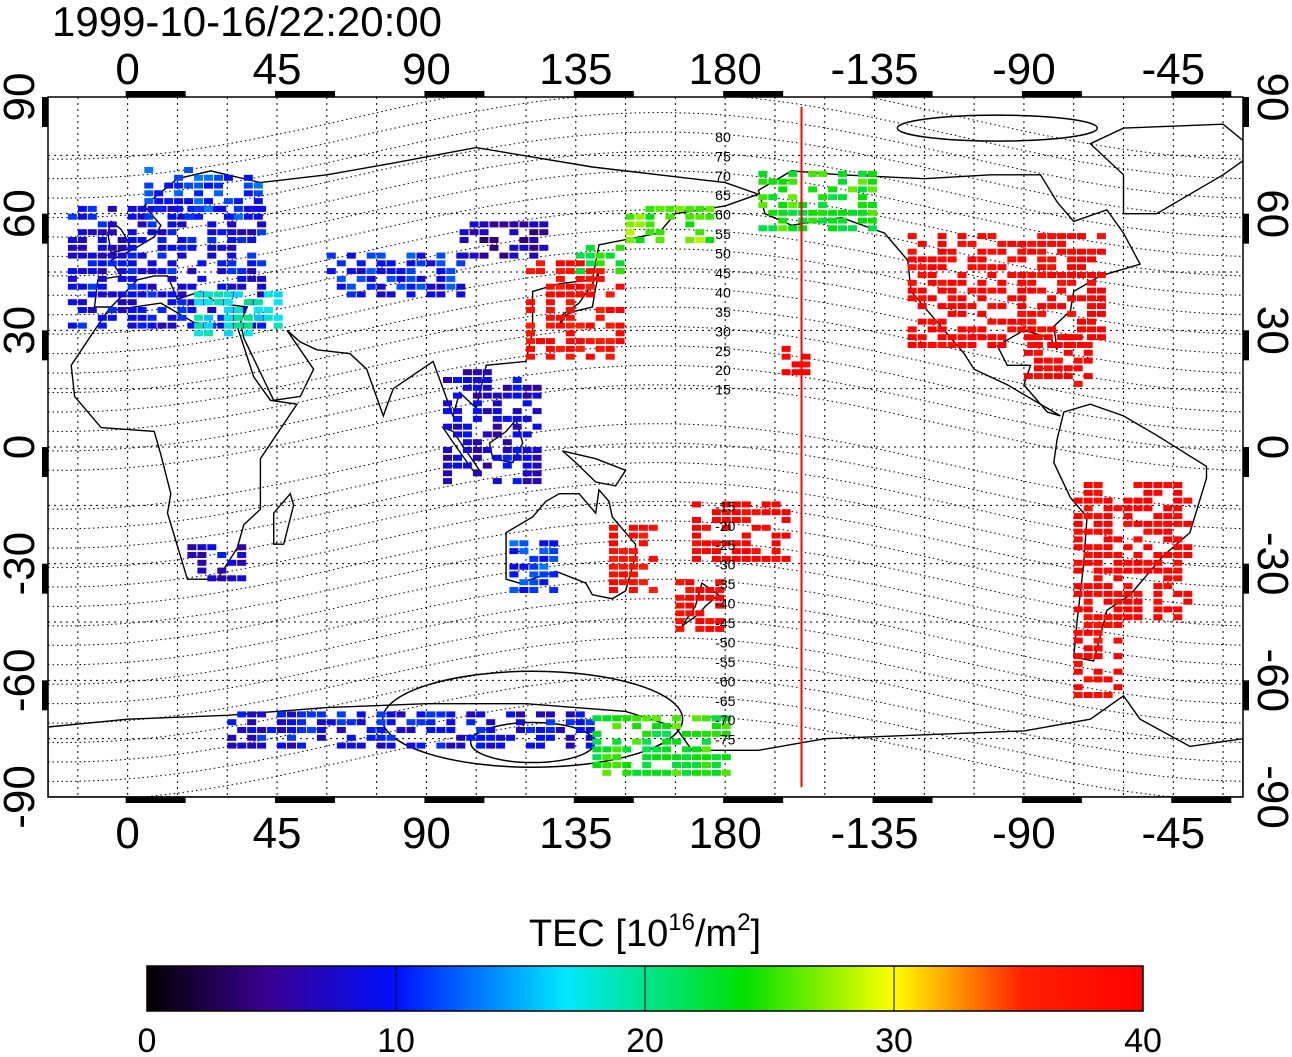 The width and height of the screenshot is (1292, 1057). Describe the element at coordinates (247, 22) in the screenshot. I see `map-title: 1999-10-16/22:20:00` at that location.